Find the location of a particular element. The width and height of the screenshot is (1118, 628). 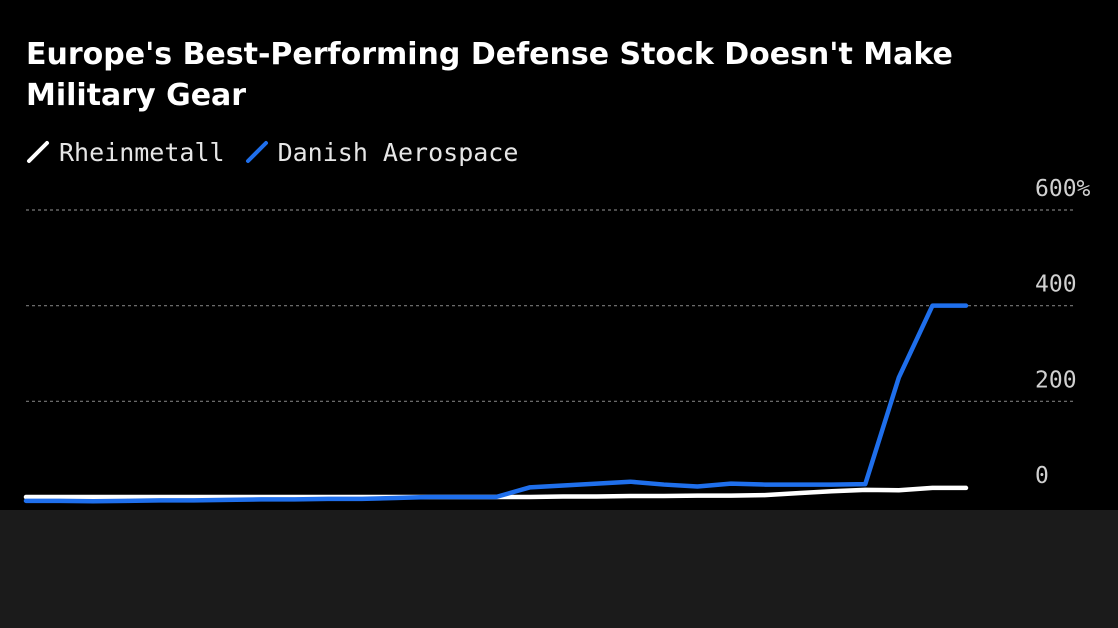

y-tick-label-200: 200 is located at coordinates (1056, 380).